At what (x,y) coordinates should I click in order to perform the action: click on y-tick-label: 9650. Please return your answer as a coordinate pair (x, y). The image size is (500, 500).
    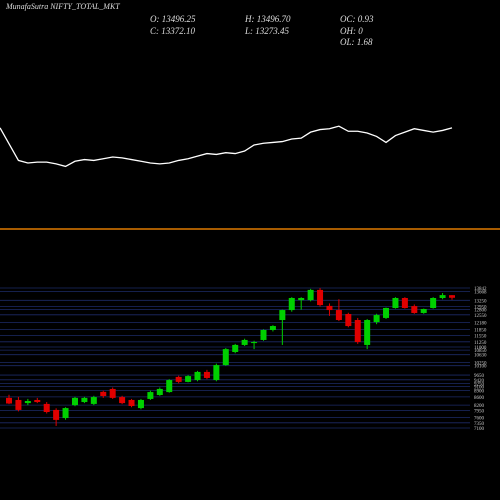
    Looking at the image, I should click on (479, 376).